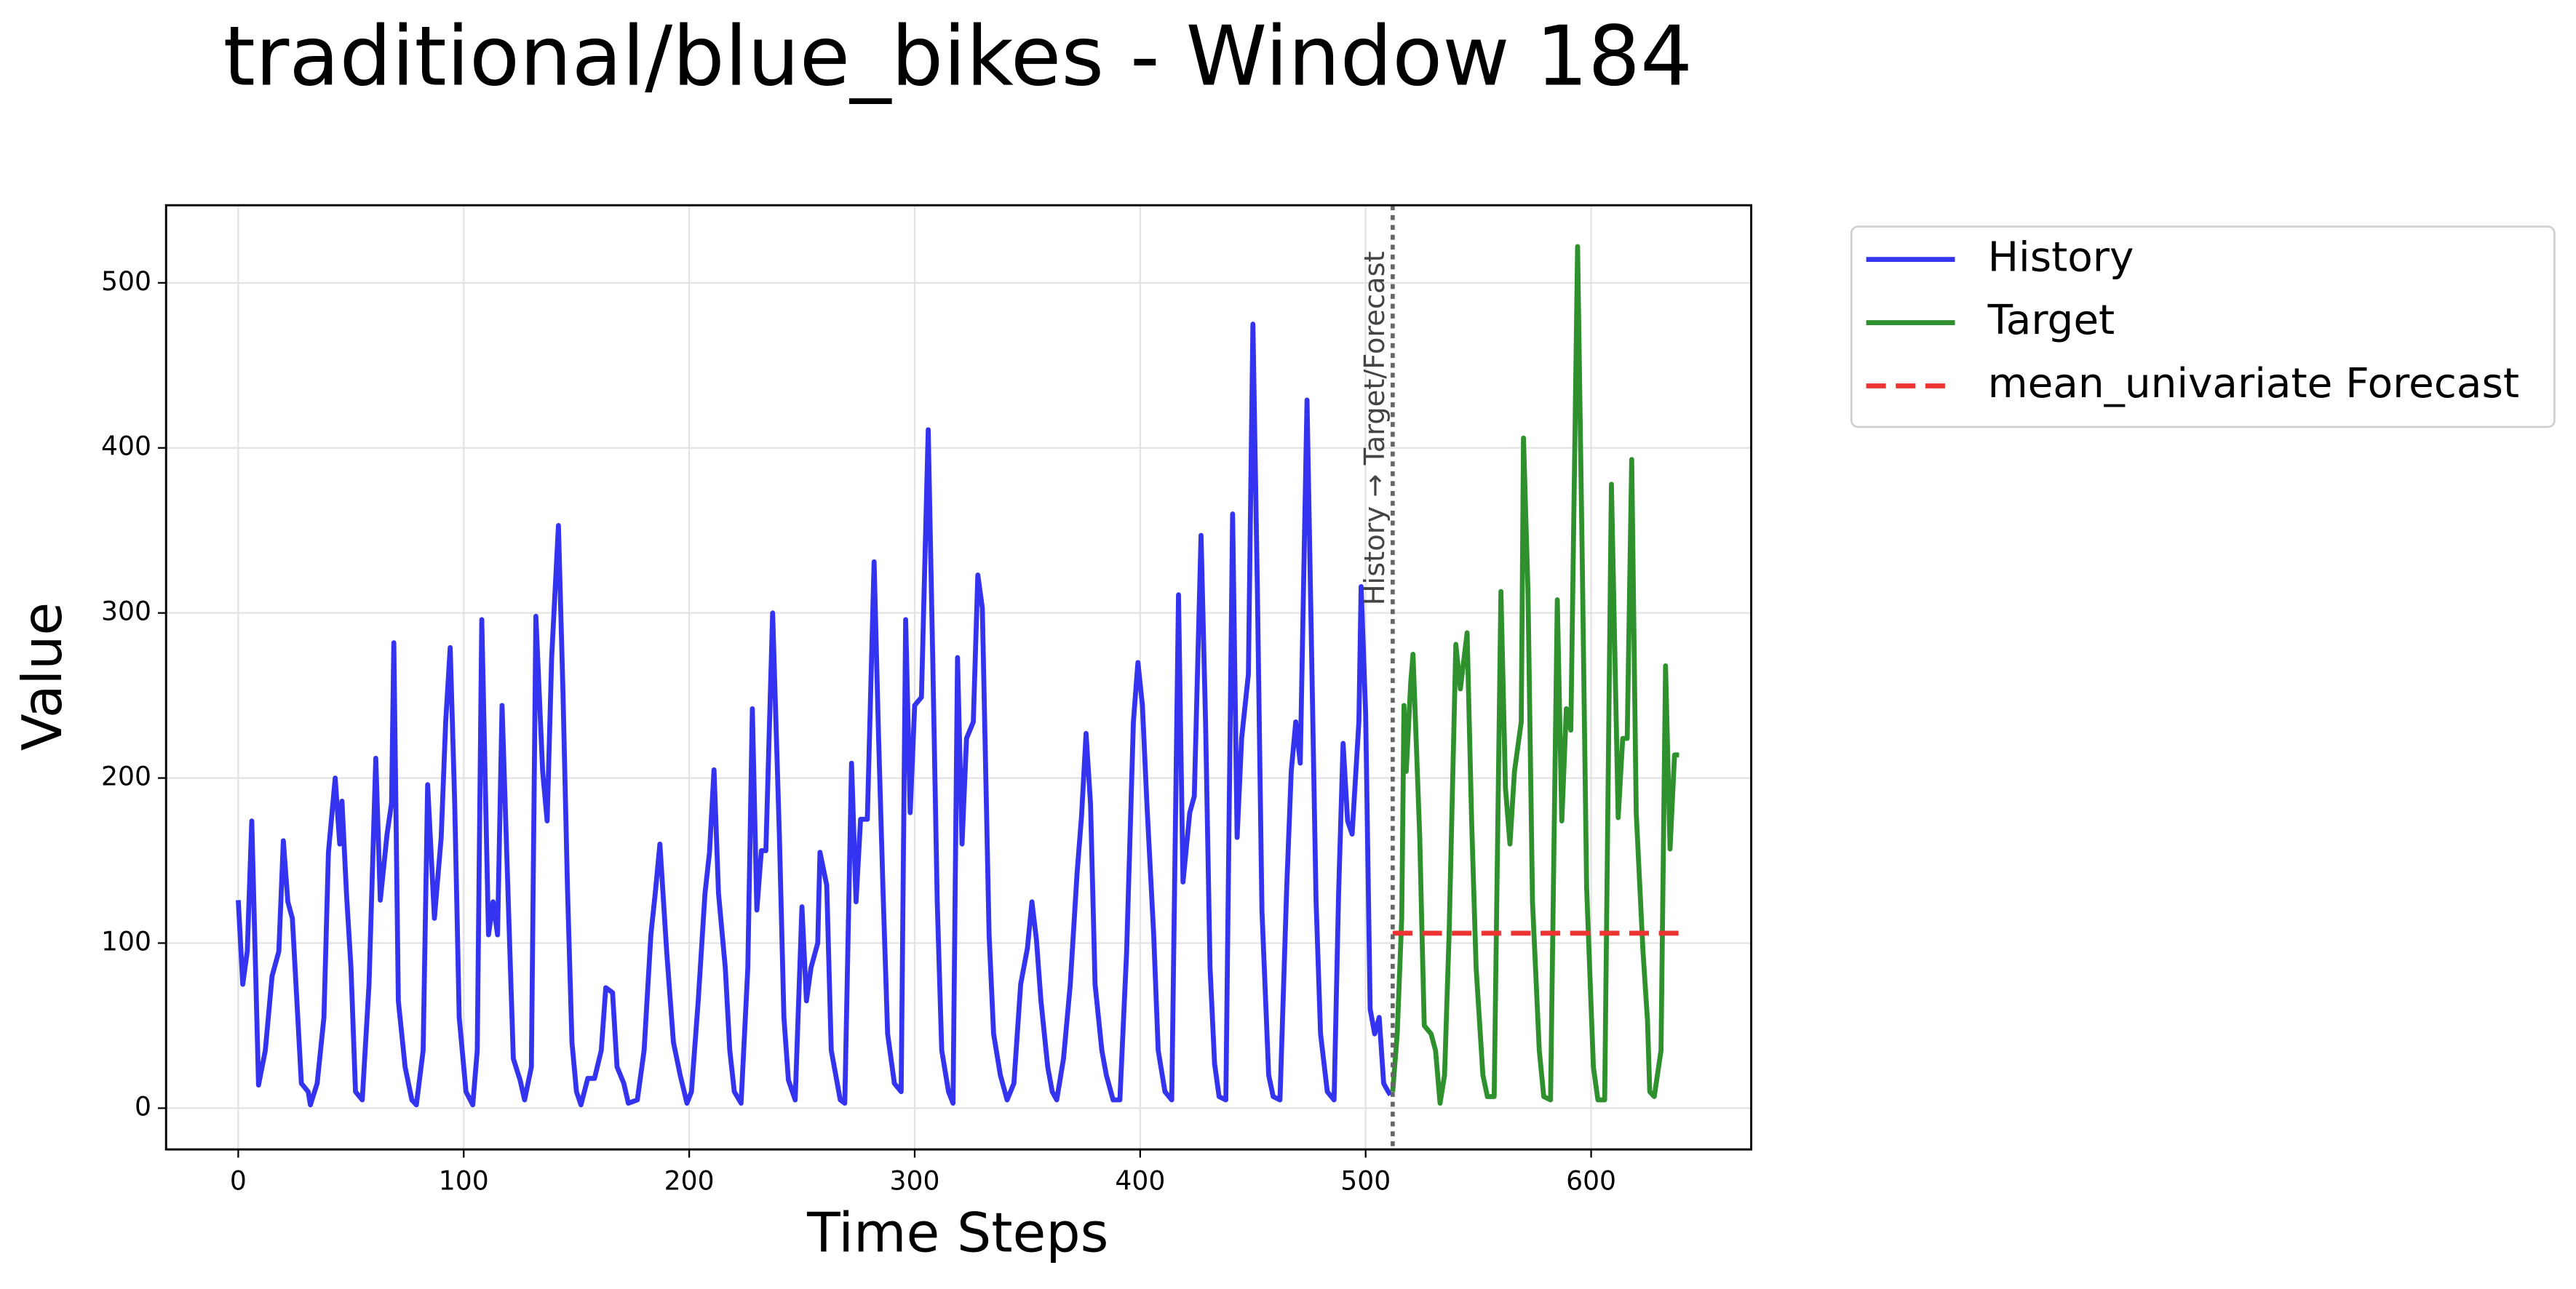 The height and width of the screenshot is (1289, 2576). Describe the element at coordinates (958, 57) in the screenshot. I see `chart-title: traditional/blue_bikes - Window 184` at that location.